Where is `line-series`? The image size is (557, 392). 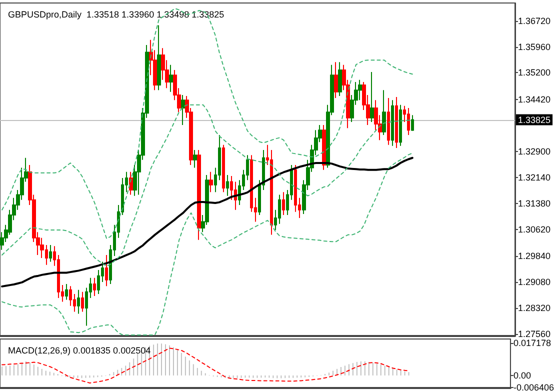 line-series is located at coordinates (205, 366).